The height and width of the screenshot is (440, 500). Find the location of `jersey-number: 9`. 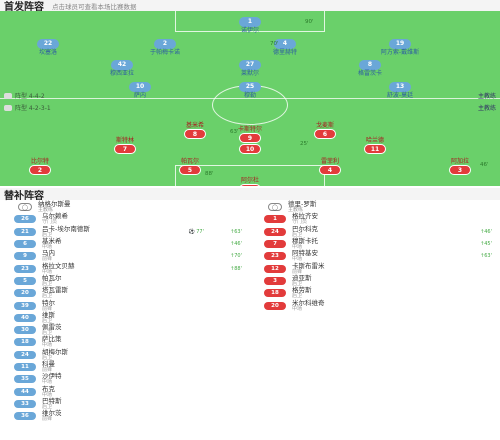

jersey-number: 9 is located at coordinates (250, 138).